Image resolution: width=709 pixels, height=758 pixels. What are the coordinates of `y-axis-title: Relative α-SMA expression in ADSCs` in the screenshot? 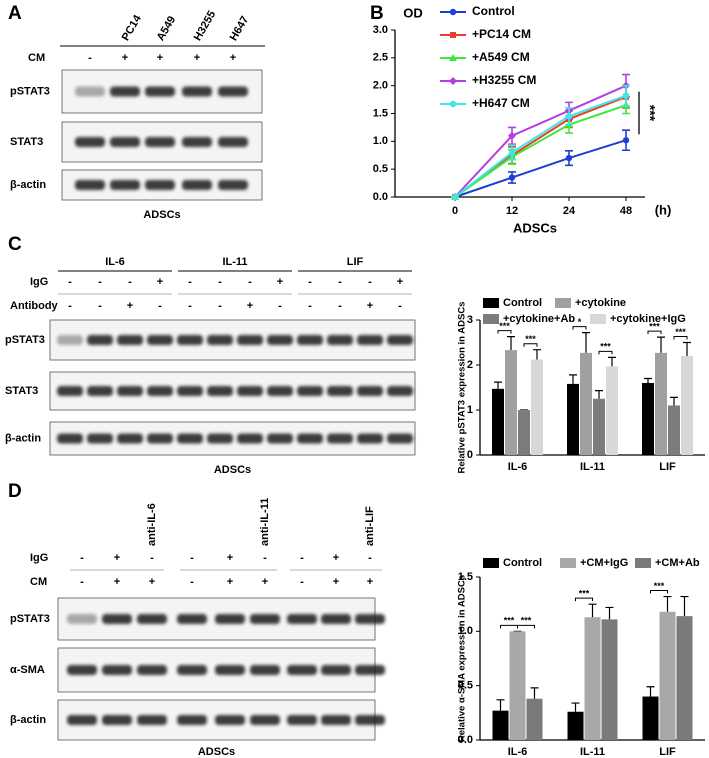 It's located at (462, 658).